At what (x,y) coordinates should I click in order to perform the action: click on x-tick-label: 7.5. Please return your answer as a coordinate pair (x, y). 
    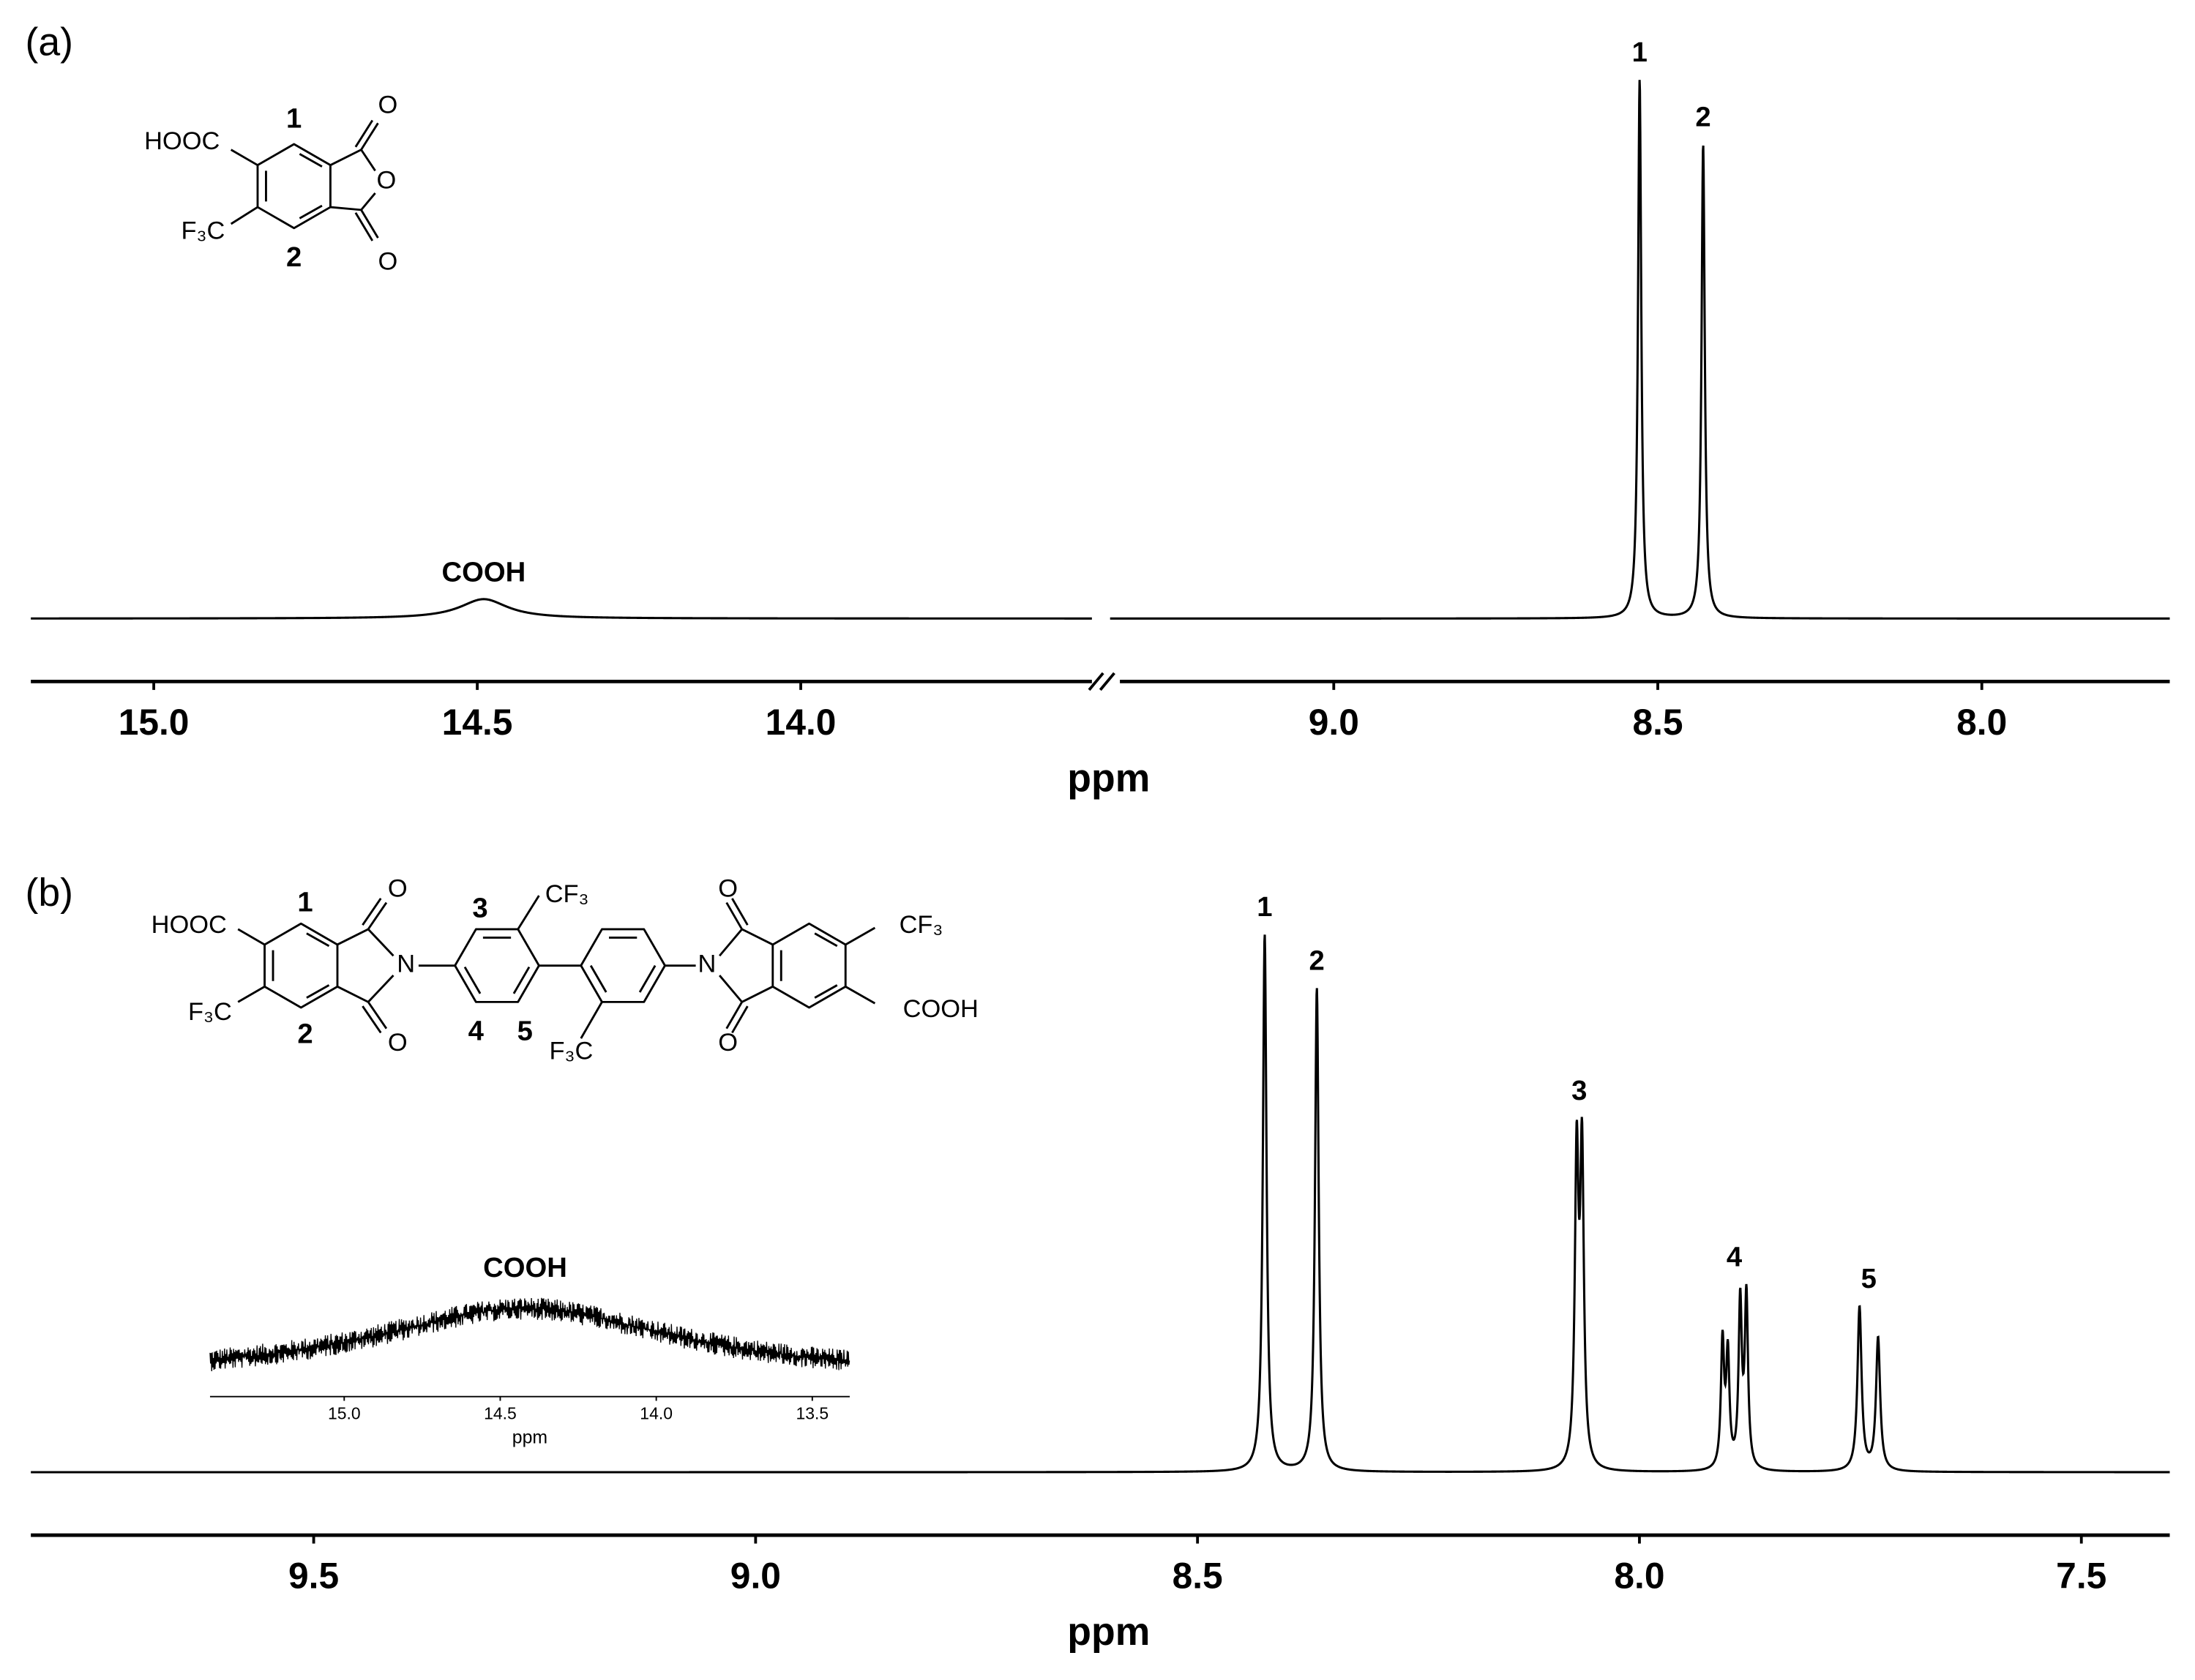
    Looking at the image, I should click on (2081, 1575).